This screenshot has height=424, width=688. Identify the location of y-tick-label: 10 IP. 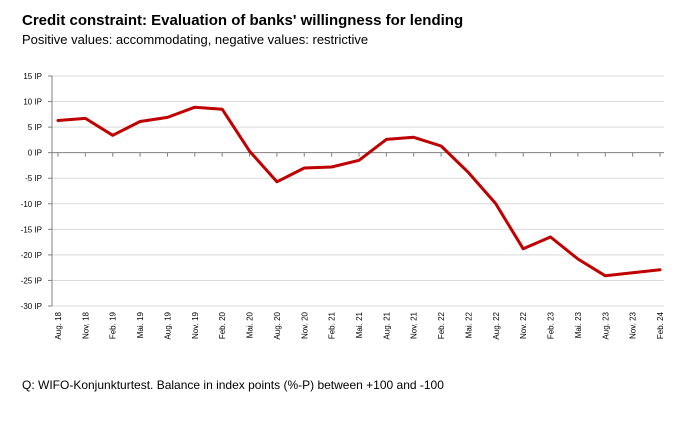
(32, 102).